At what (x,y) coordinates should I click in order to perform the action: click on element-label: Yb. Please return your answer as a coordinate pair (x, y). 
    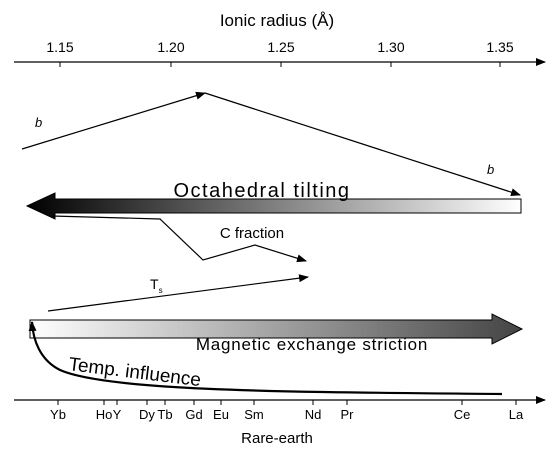
    Looking at the image, I should click on (58, 414).